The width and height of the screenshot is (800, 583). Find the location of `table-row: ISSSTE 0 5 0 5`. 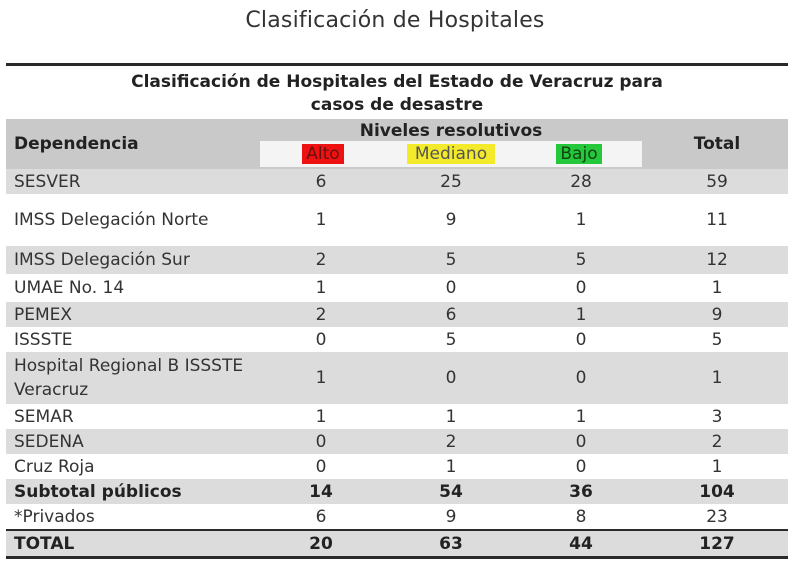

table-row: ISSSTE 0 5 0 5 is located at coordinates (397, 339).